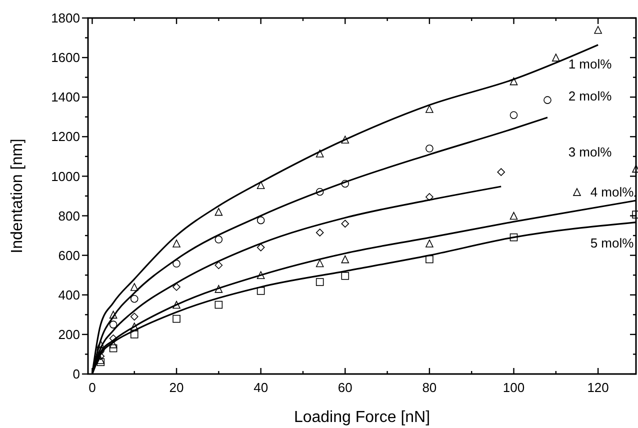 This screenshot has width=638, height=428. I want to click on y-tick-label: 1000, so click(65, 176).